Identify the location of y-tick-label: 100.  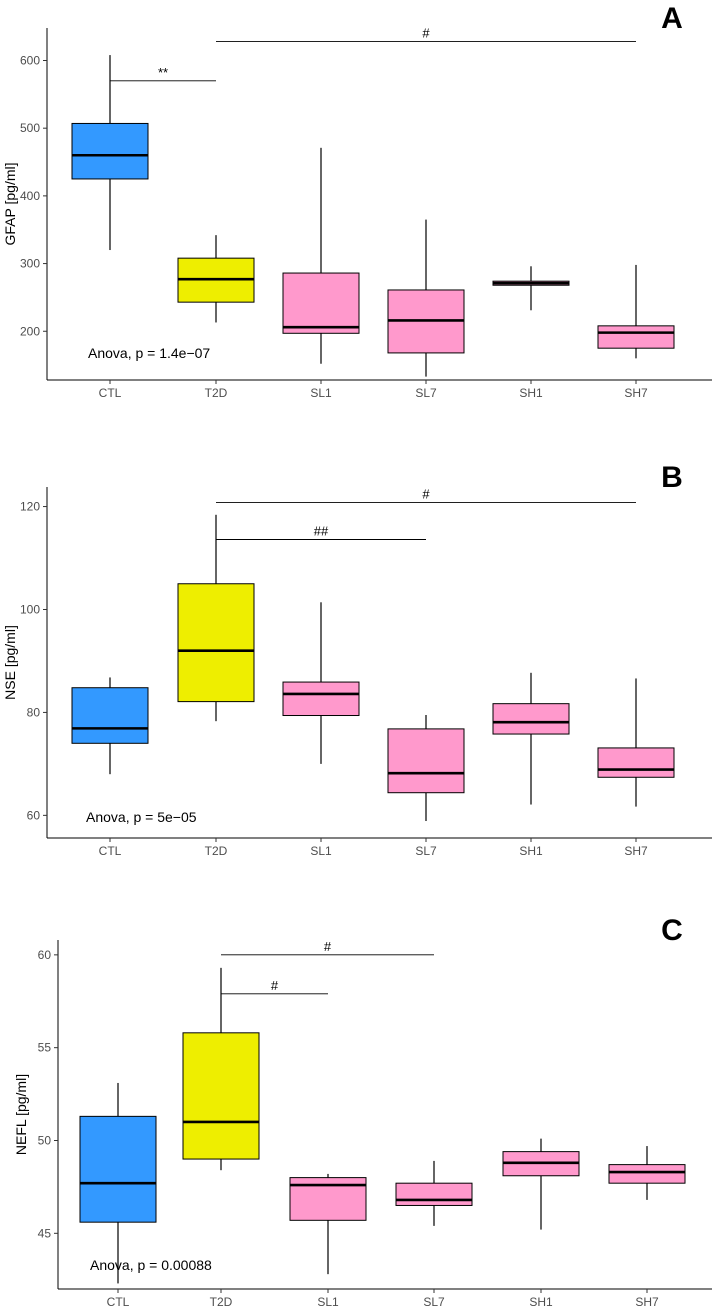
(30, 609).